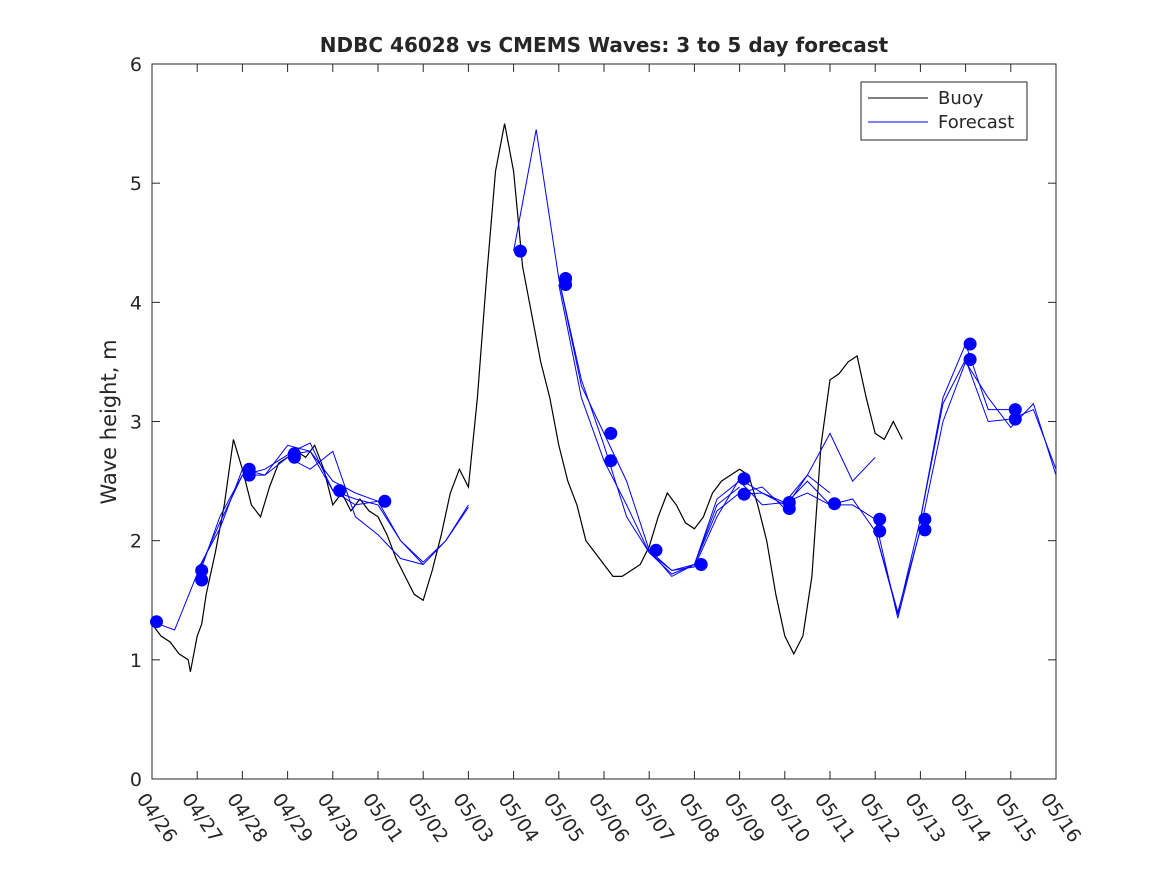 Image resolution: width=1167 pixels, height=875 pixels. Describe the element at coordinates (136, 303) in the screenshot. I see `y-tick-label: 4` at that location.